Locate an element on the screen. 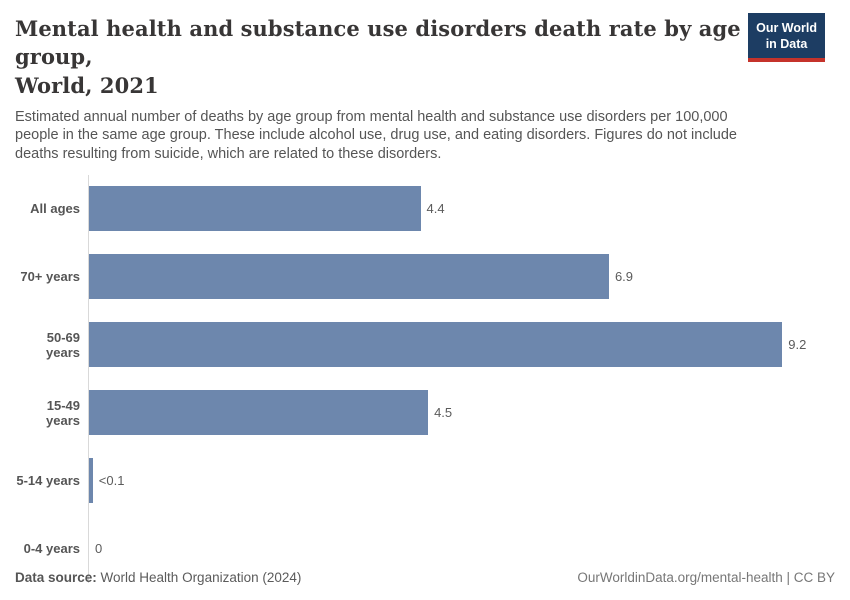 This screenshot has height=600, width=850. owid-logo: Our World in Data is located at coordinates (786, 37).